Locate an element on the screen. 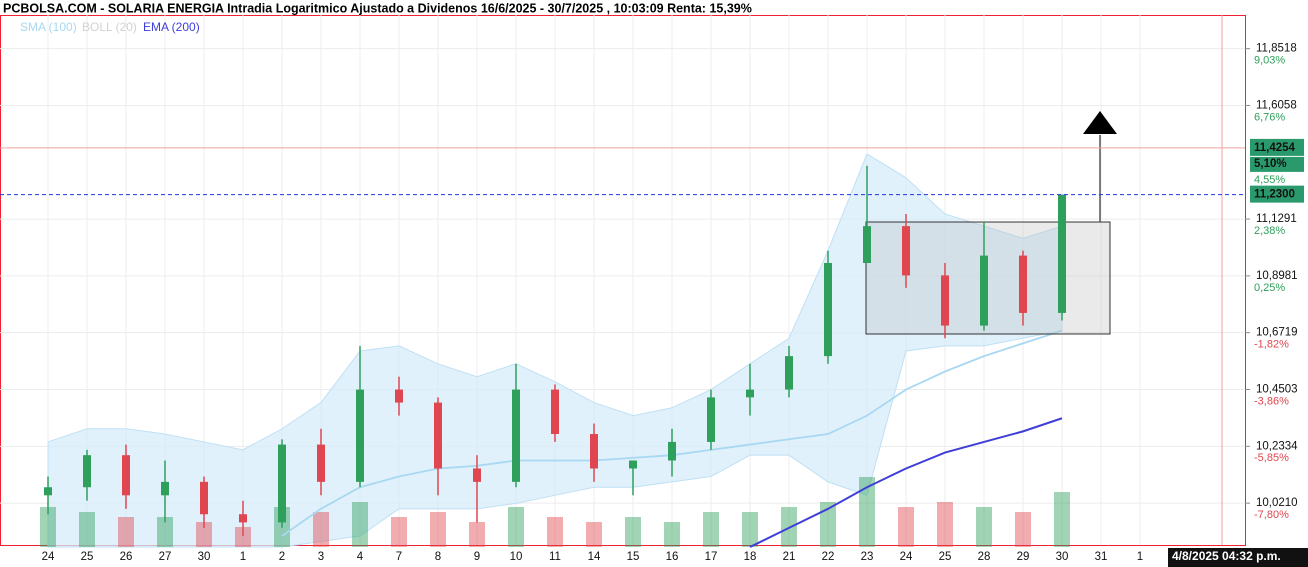 This screenshot has height=567, width=1308. arrow-head is located at coordinates (1100, 122).